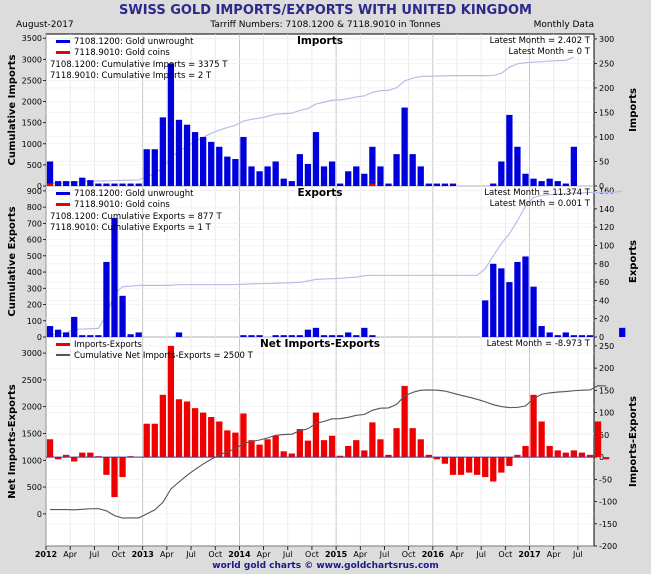  What do you see at coordinates (34, 240) in the screenshot?
I see `exports-left-tick-label: 600` at bounding box center [34, 240].